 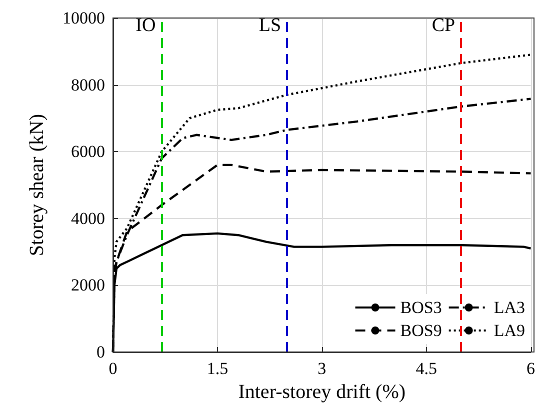 I want to click on legend-label: BOS3, so click(x=421, y=307).